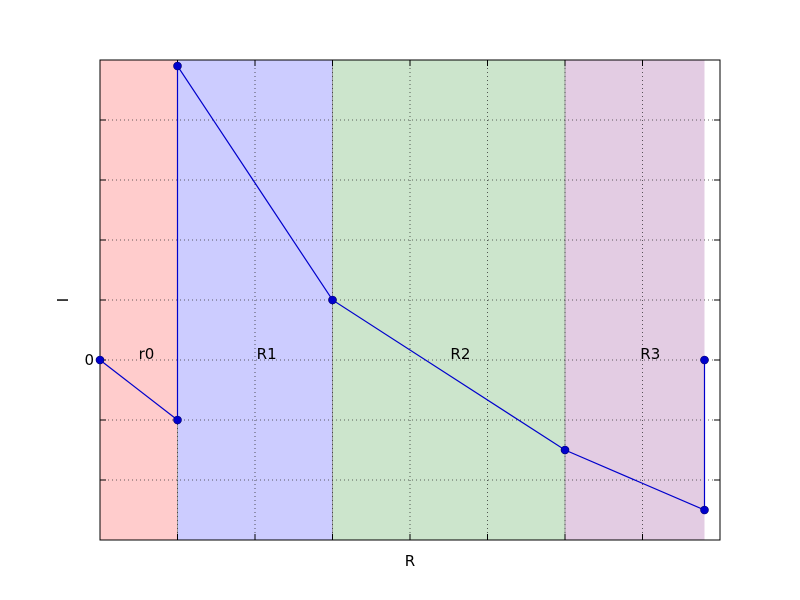  What do you see at coordinates (650, 354) in the screenshot?
I see `region-label-R3: R3` at bounding box center [650, 354].